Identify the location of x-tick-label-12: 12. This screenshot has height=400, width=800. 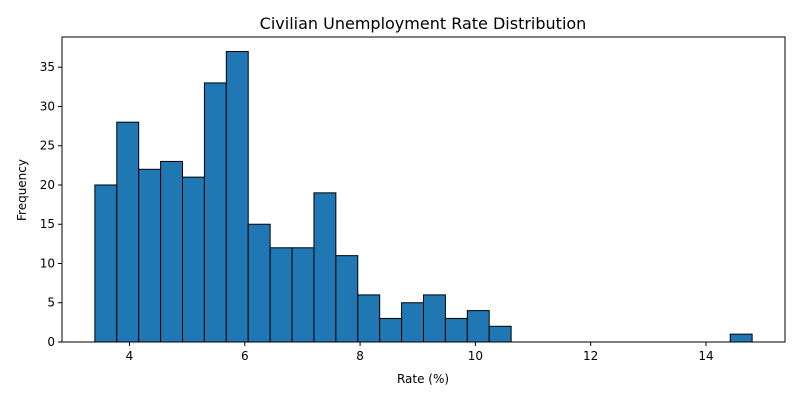
(590, 356).